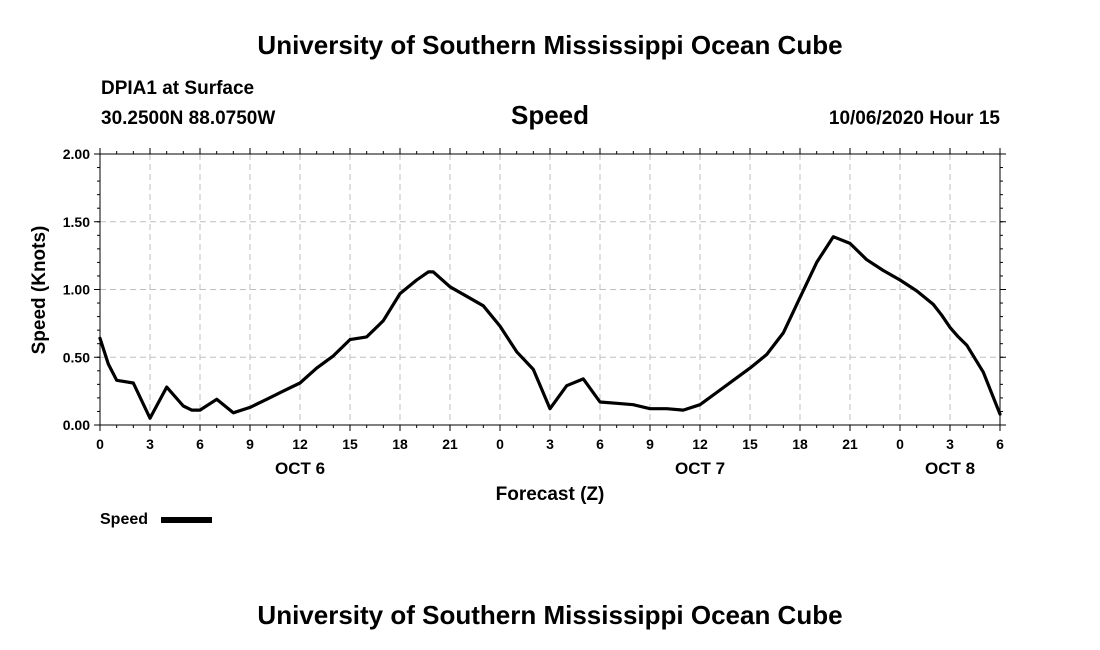  What do you see at coordinates (76, 222) in the screenshot?
I see `y-tick-label: 1.50` at bounding box center [76, 222].